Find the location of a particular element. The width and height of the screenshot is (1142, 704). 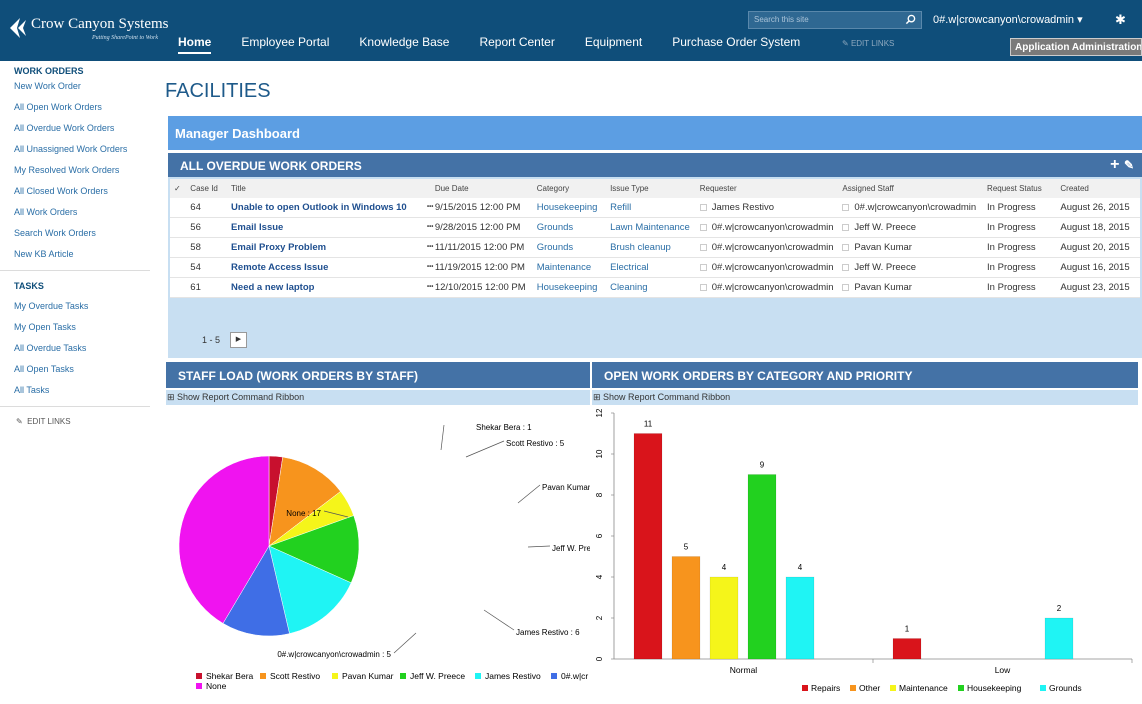

issue-type-link: Lawn Maintenance is located at coordinates (651, 227).